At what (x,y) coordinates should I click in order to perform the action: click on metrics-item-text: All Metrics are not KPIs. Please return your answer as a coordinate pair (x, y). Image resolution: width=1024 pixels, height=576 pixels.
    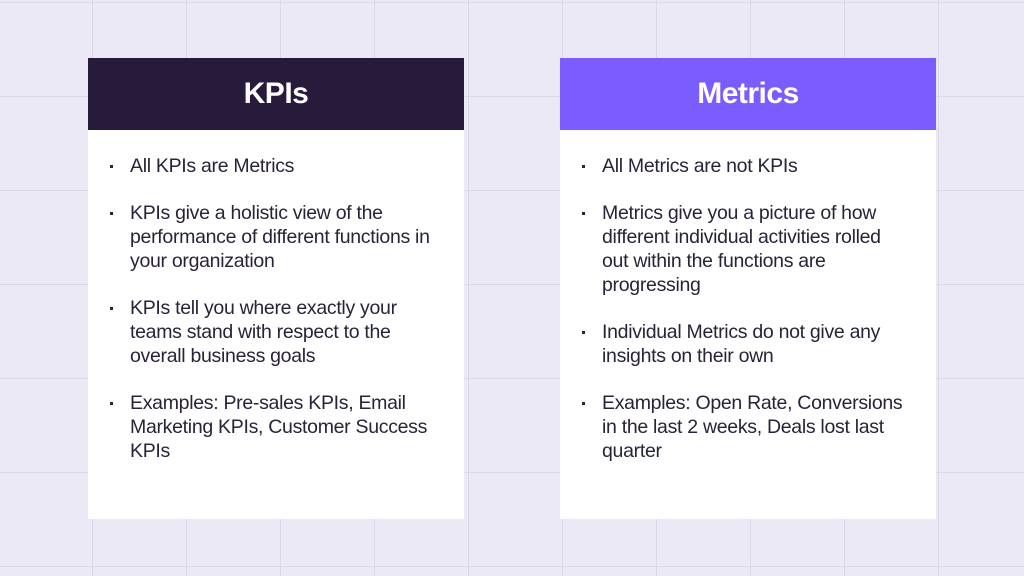
    Looking at the image, I should click on (700, 166).